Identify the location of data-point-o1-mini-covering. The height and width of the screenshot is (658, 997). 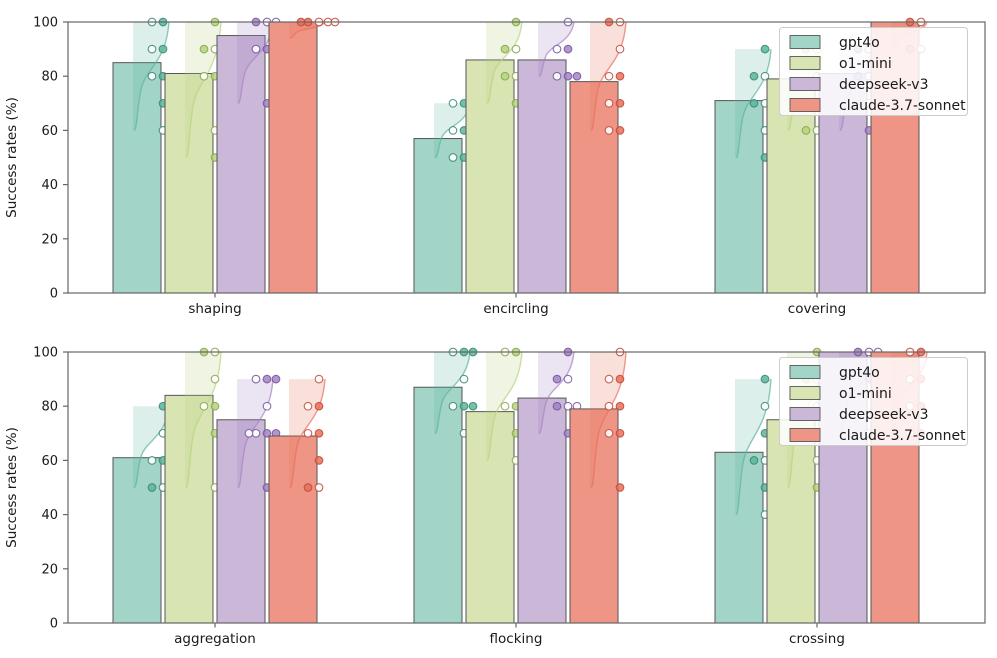
(806, 130).